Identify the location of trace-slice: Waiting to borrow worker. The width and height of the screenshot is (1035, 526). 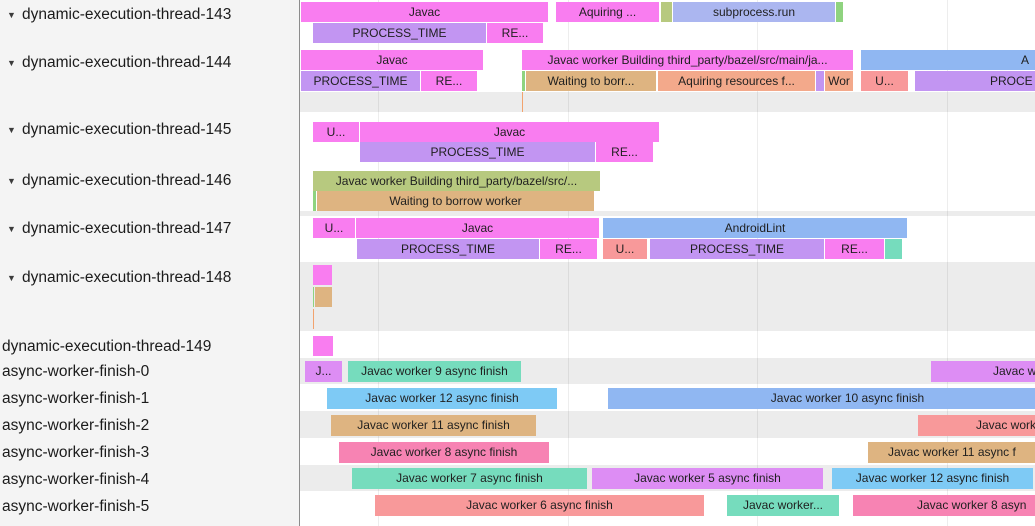
(455, 201).